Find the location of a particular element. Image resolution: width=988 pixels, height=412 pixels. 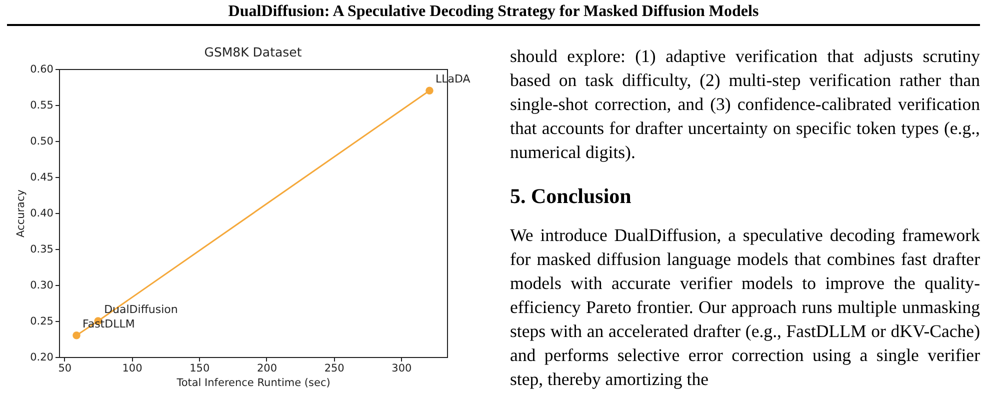

y-tick-label: 0.20 is located at coordinates (42, 358).